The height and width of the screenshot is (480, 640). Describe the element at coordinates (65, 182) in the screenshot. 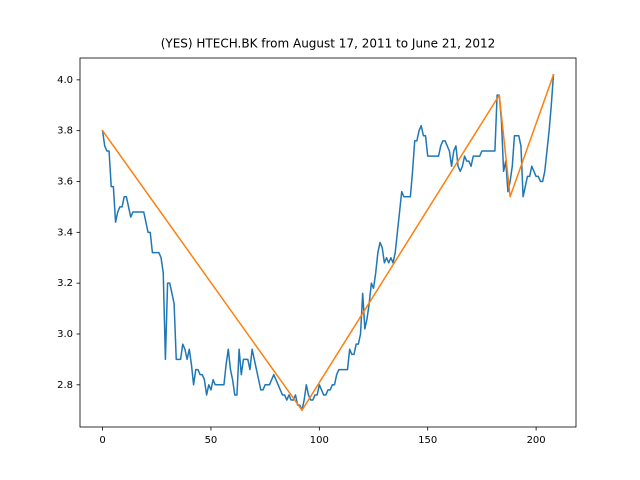

I see `y-tick-label: 3.6` at that location.